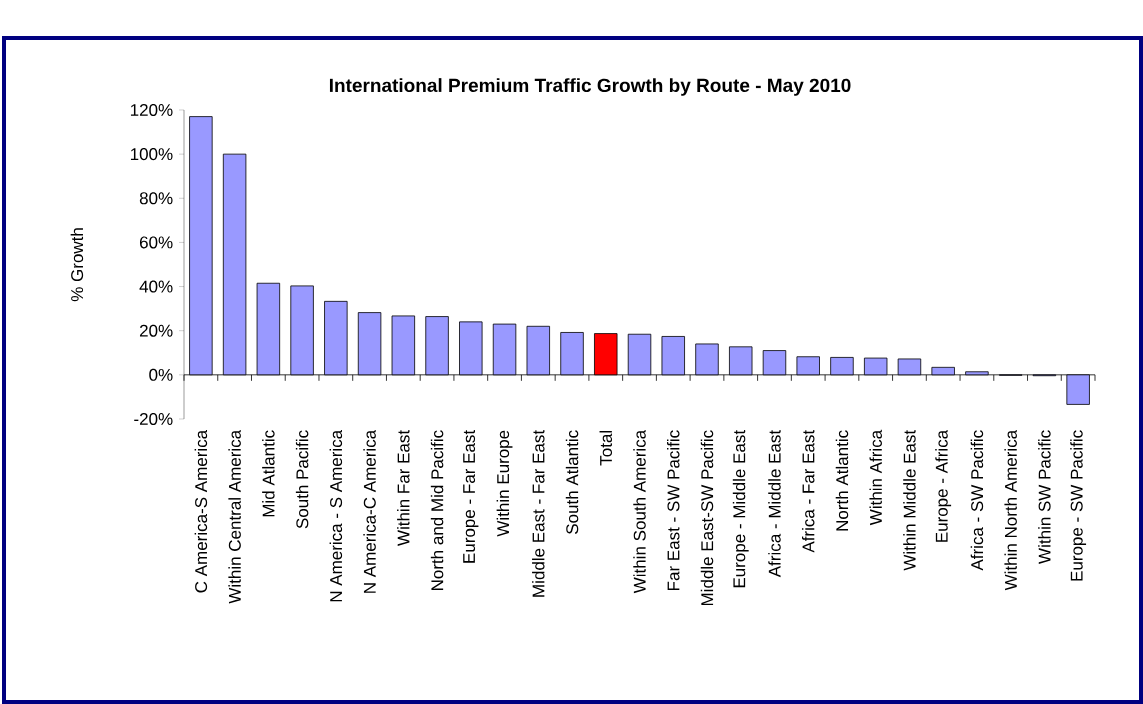 The height and width of the screenshot is (704, 1143). Describe the element at coordinates (943, 485) in the screenshot. I see `x-tick-label: Europe - Africa` at that location.